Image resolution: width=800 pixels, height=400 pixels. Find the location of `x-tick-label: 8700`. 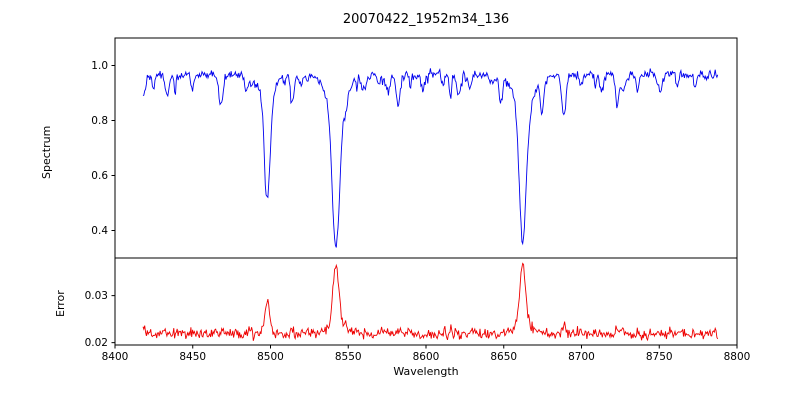

x-tick-label: 8700 is located at coordinates (581, 357).